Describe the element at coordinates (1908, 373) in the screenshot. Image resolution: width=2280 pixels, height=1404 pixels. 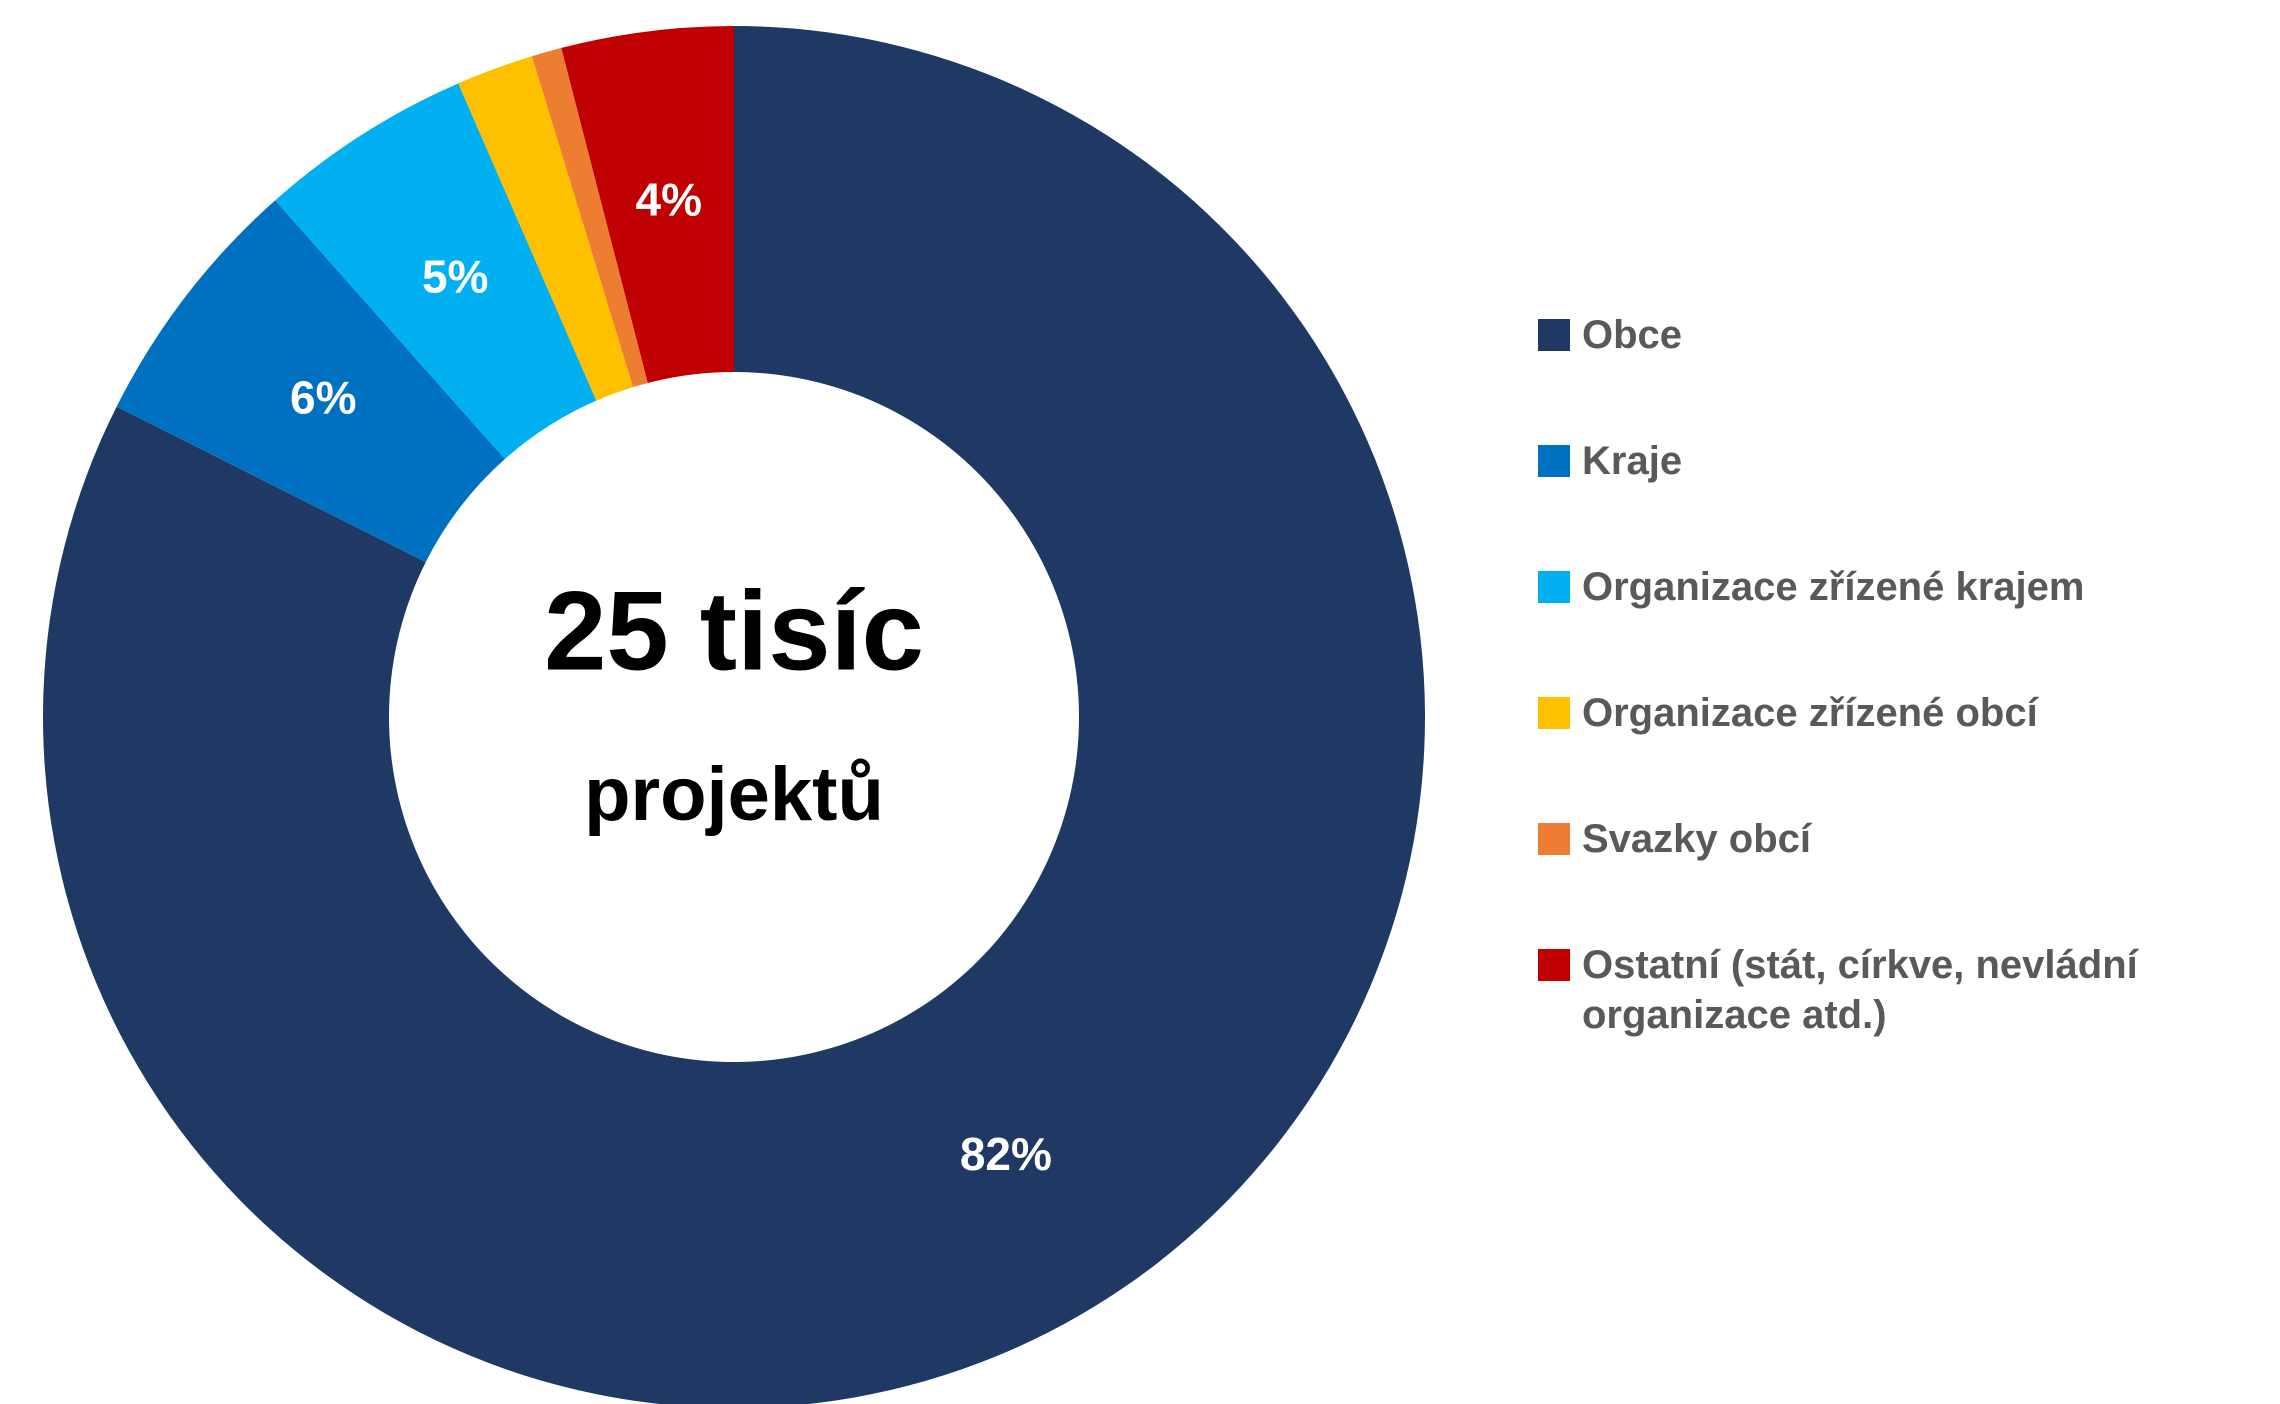
I see `legend-item: Obce` at that location.